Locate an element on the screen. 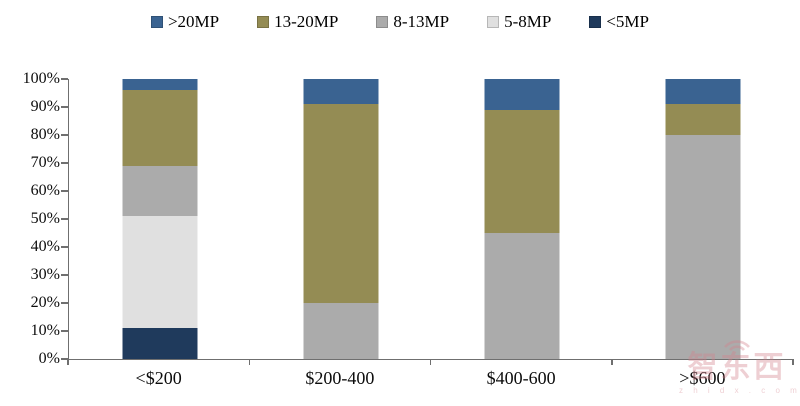  y-tick-label: 80% is located at coordinates (45, 134).